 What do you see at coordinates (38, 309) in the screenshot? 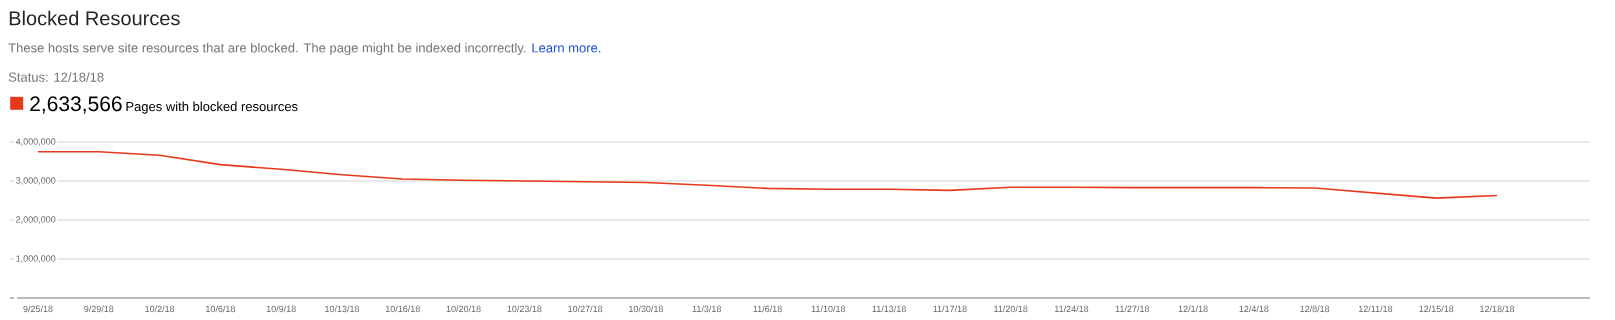
I see `x-tick-label: 9/25/18` at bounding box center [38, 309].